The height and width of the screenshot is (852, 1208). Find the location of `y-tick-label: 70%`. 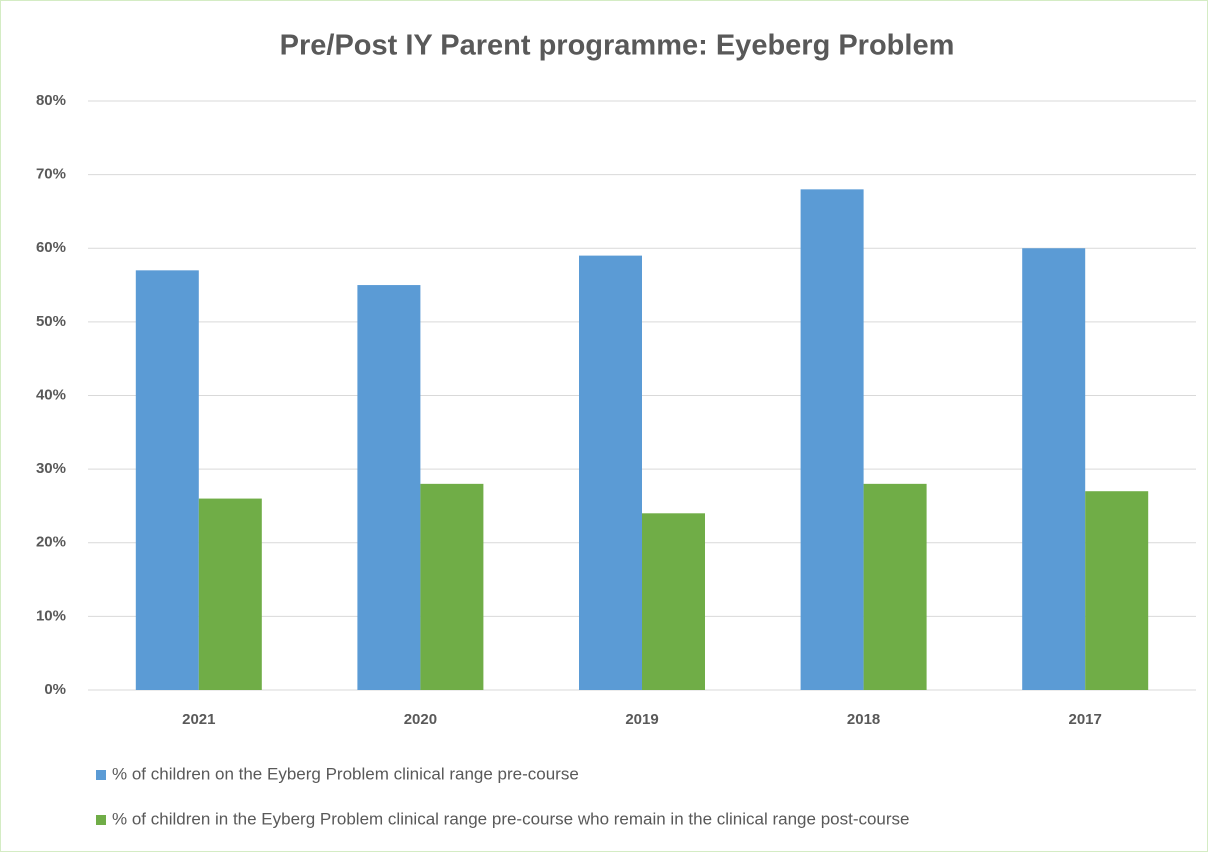

y-tick-label: 70% is located at coordinates (51, 174).